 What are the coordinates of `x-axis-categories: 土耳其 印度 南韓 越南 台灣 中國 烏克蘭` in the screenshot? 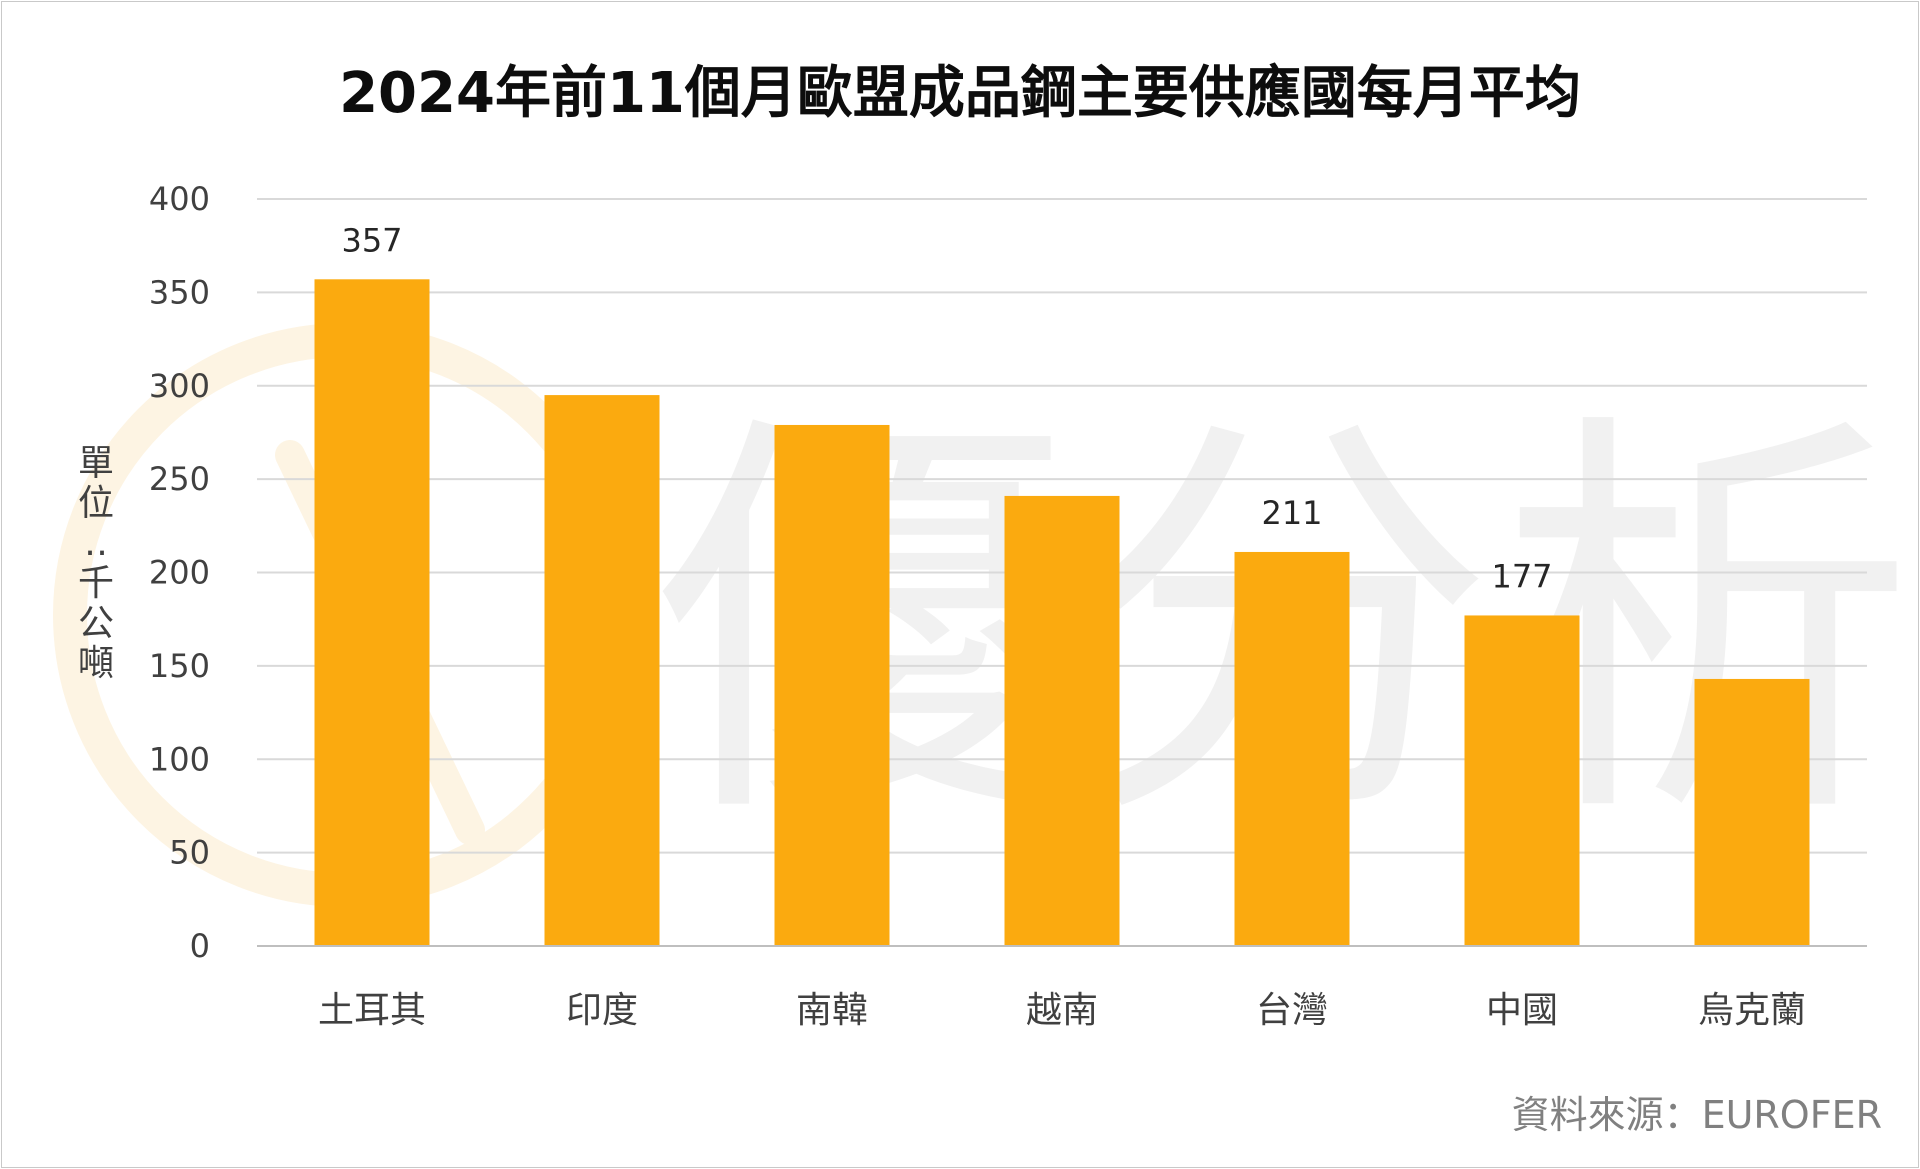 It's located at (1062, 1010).